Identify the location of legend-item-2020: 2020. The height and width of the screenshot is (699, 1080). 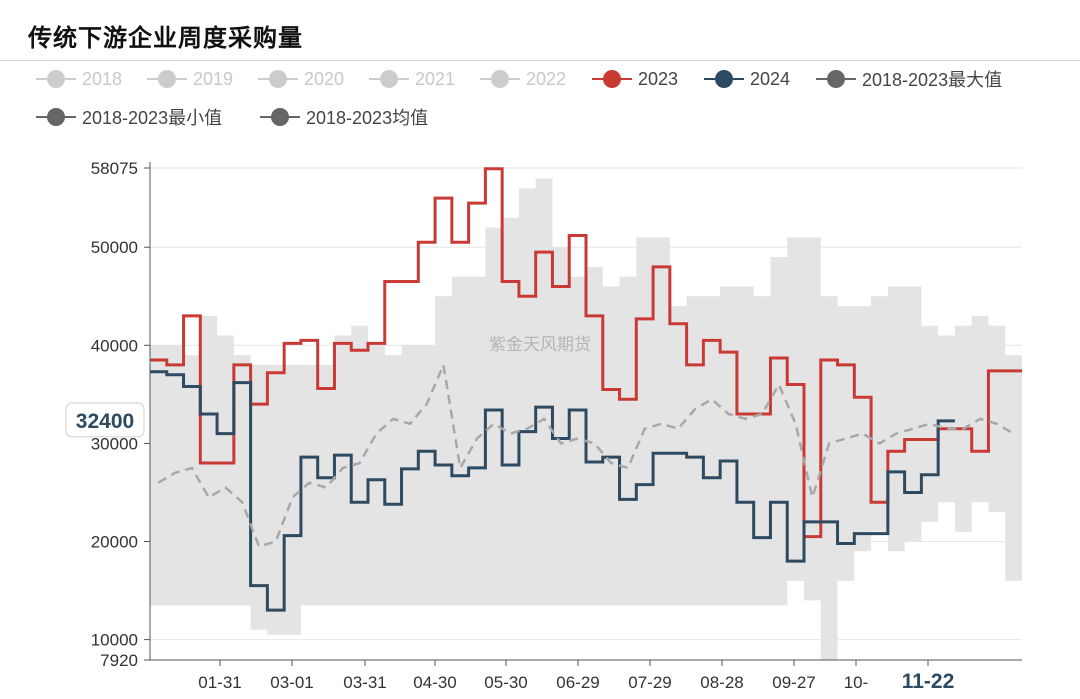
(301, 79).